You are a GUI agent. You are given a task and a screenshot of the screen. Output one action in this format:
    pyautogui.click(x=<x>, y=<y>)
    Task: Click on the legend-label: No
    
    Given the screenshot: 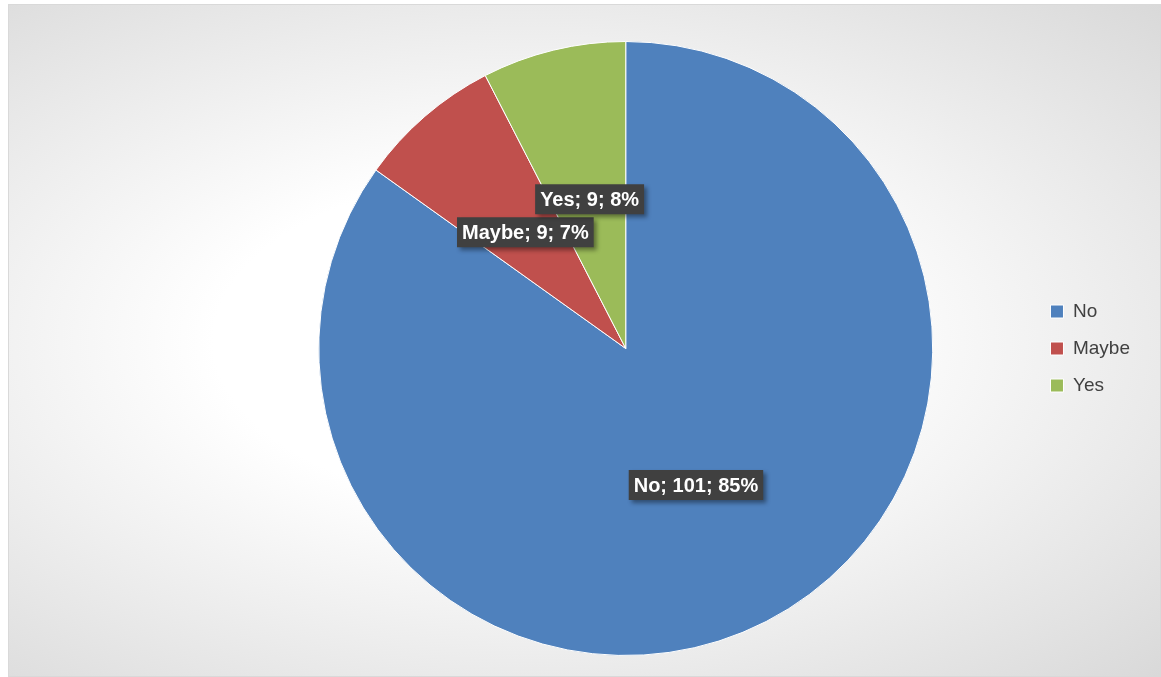 What is the action you would take?
    pyautogui.click(x=1085, y=310)
    